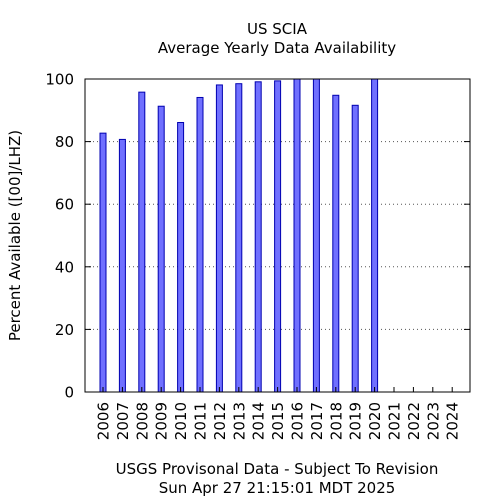  Describe the element at coordinates (142, 242) in the screenshot. I see `bar-2008` at that location.